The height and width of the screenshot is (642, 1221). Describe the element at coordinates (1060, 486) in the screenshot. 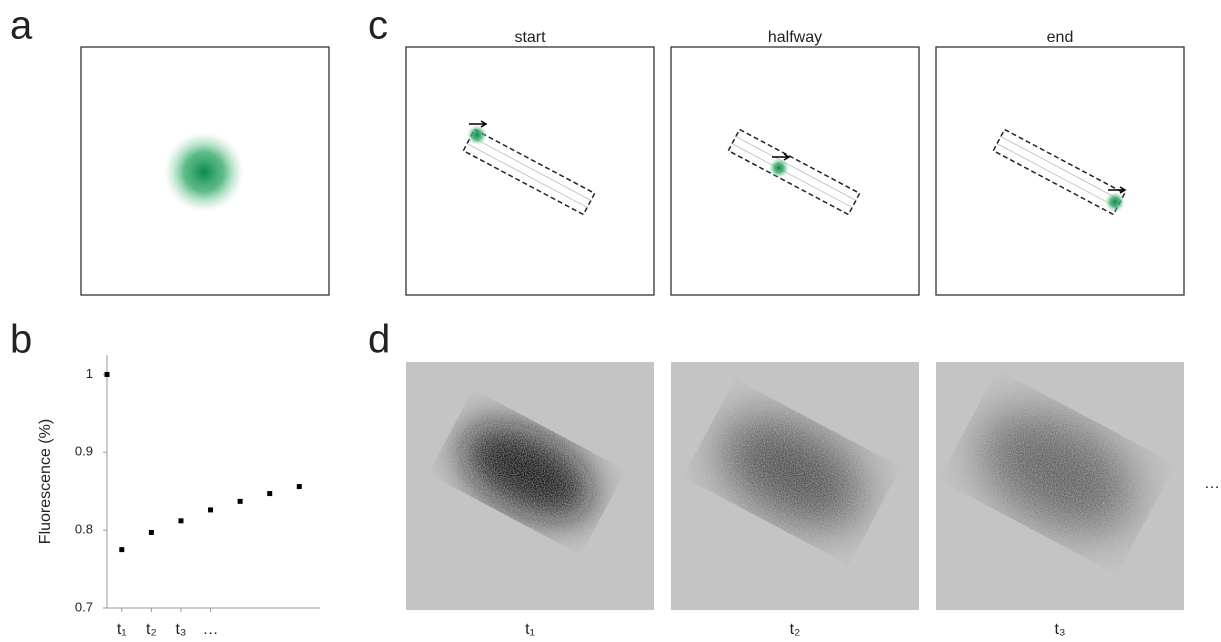

I see `image-t3` at that location.